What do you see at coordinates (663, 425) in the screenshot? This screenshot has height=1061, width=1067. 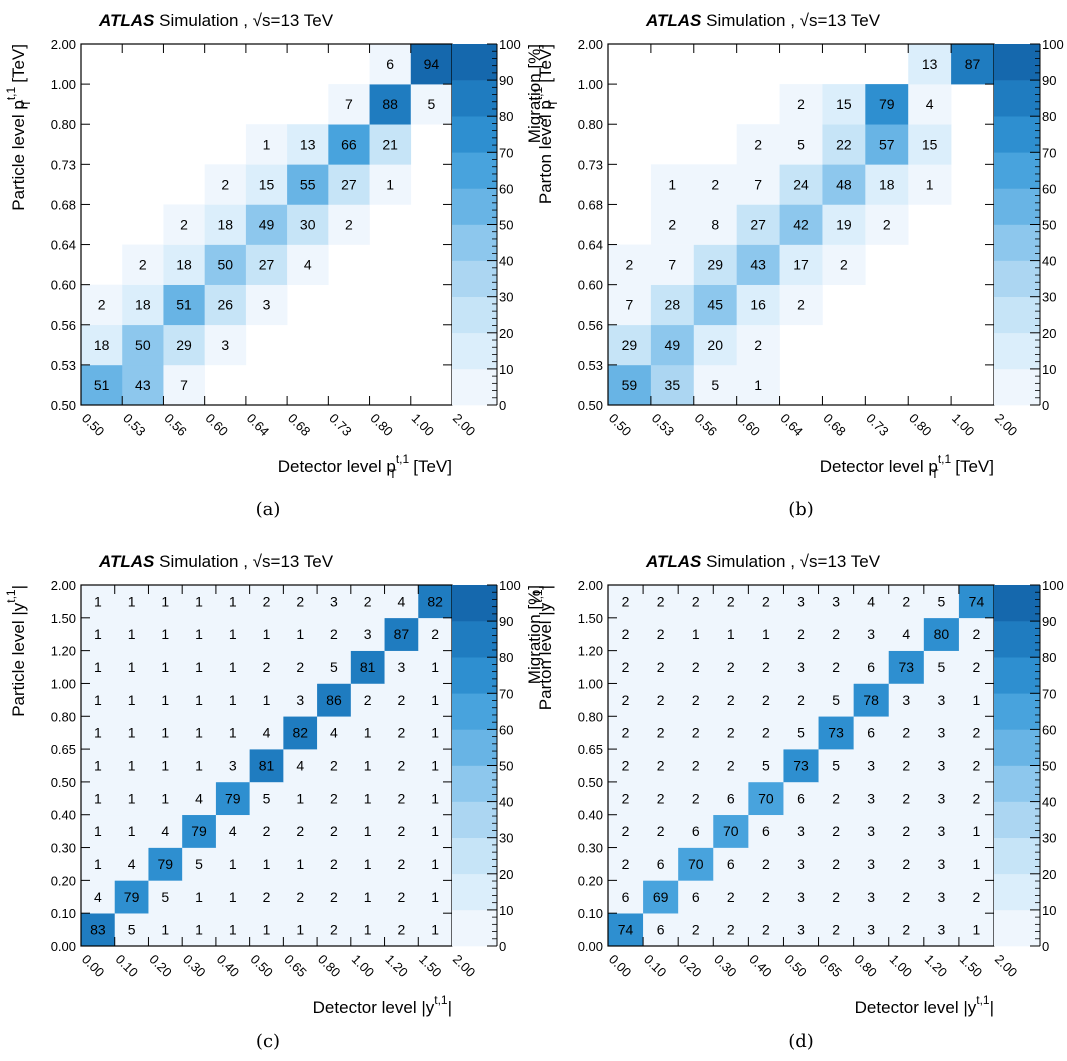 I see `x-tick-label: 0.53` at bounding box center [663, 425].